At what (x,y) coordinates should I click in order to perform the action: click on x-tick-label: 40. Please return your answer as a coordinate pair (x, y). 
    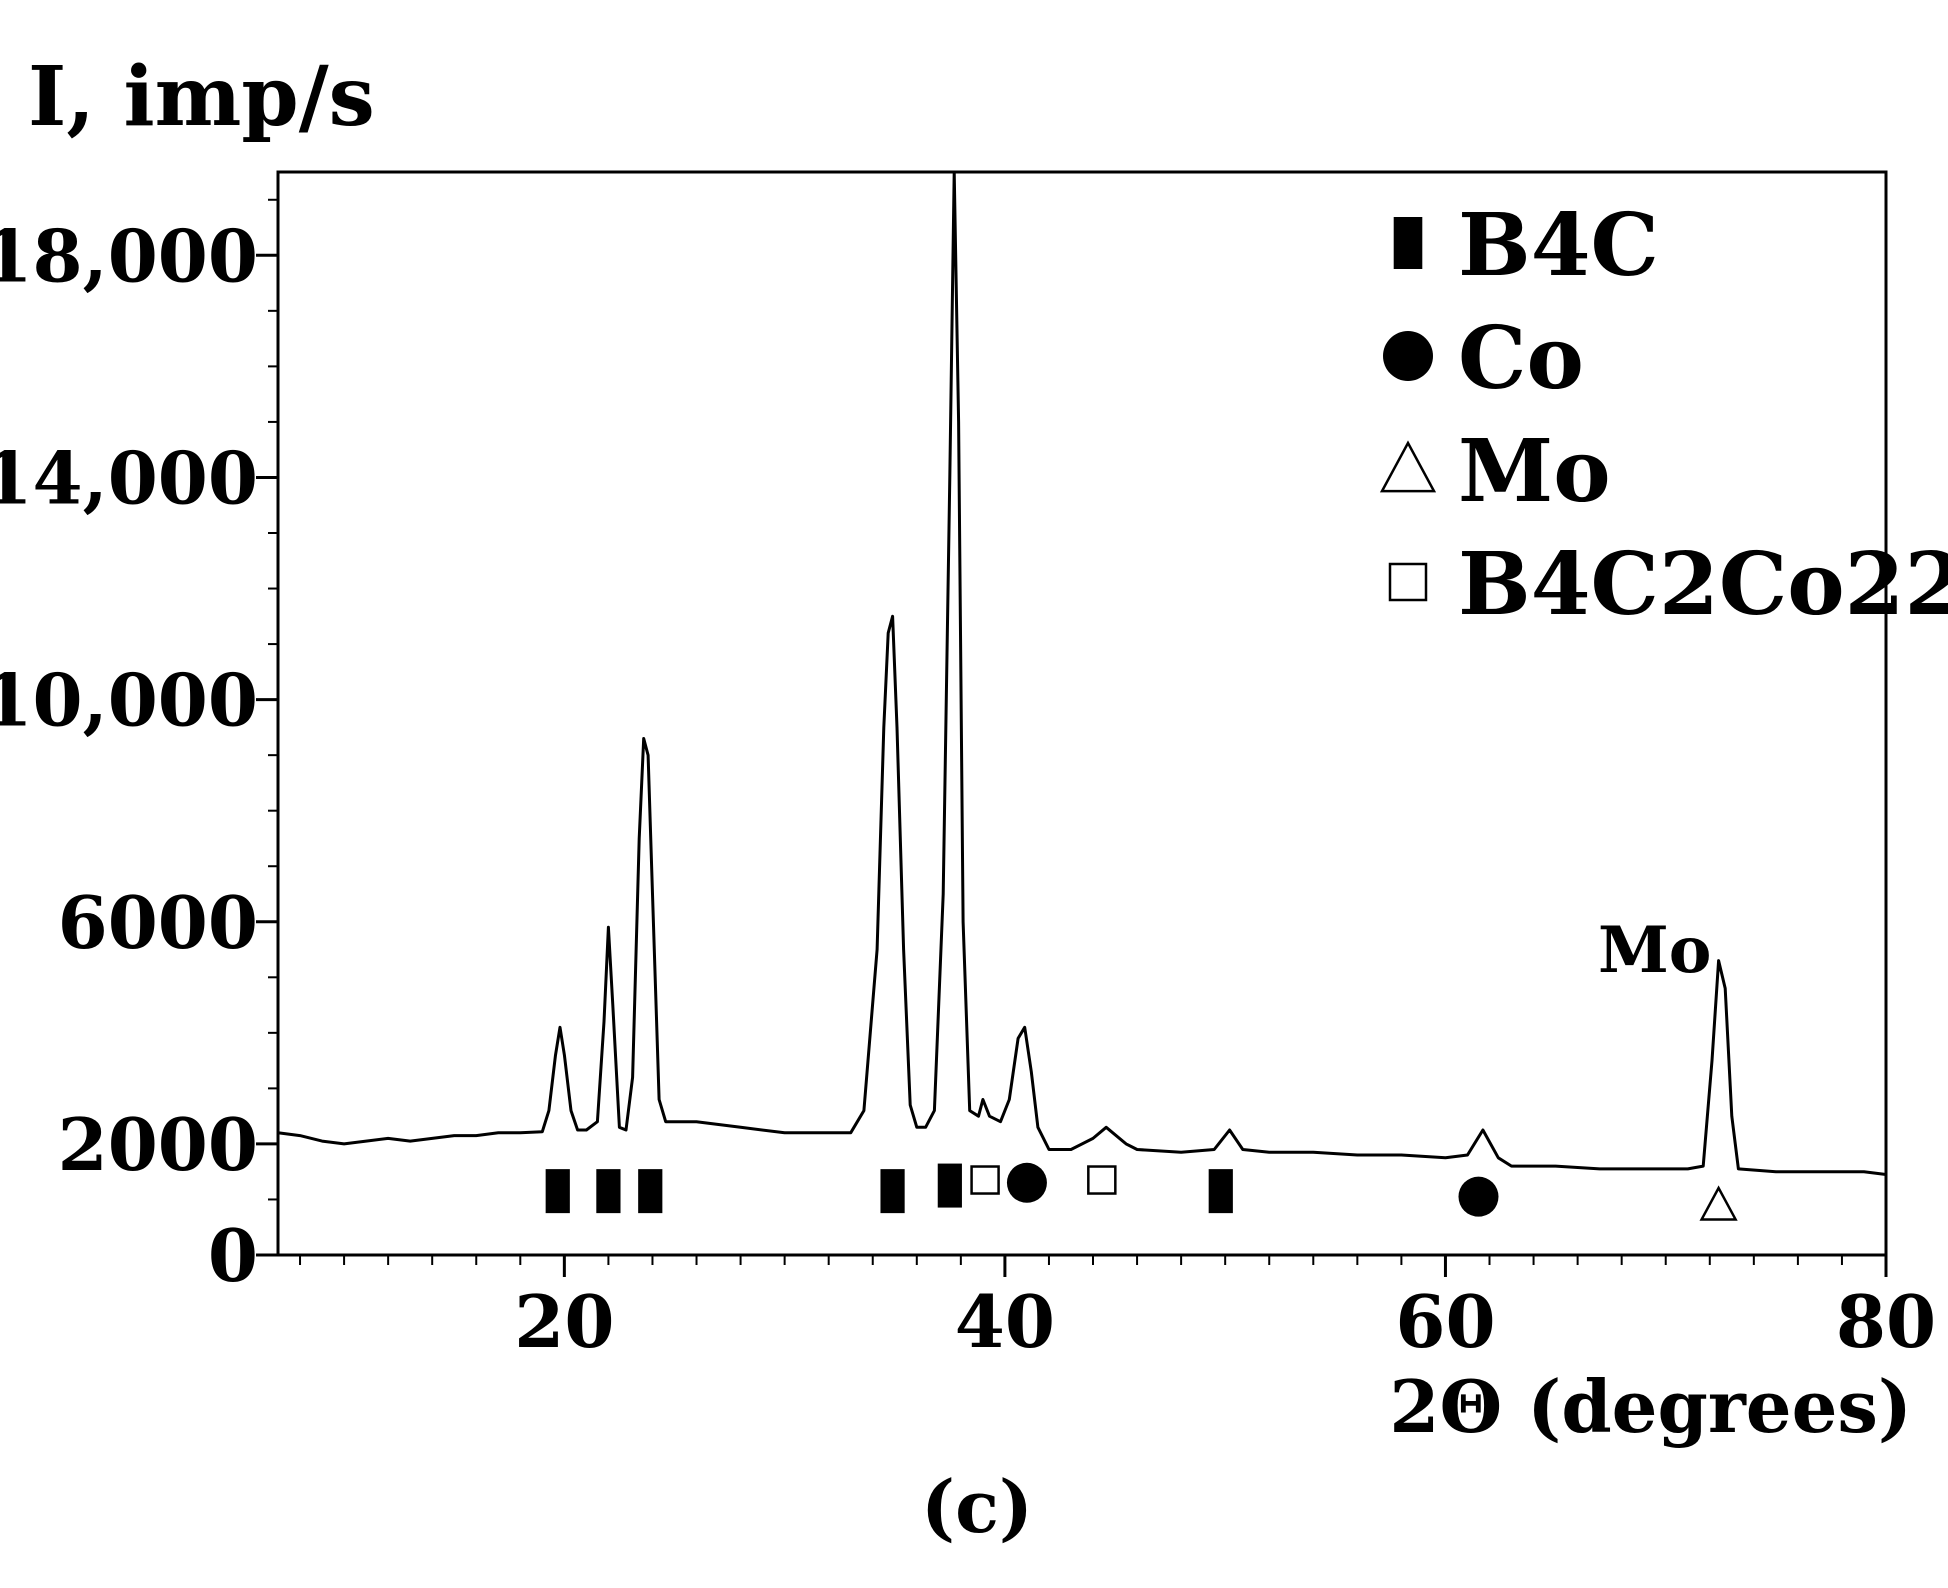
    Looking at the image, I should click on (1005, 1321).